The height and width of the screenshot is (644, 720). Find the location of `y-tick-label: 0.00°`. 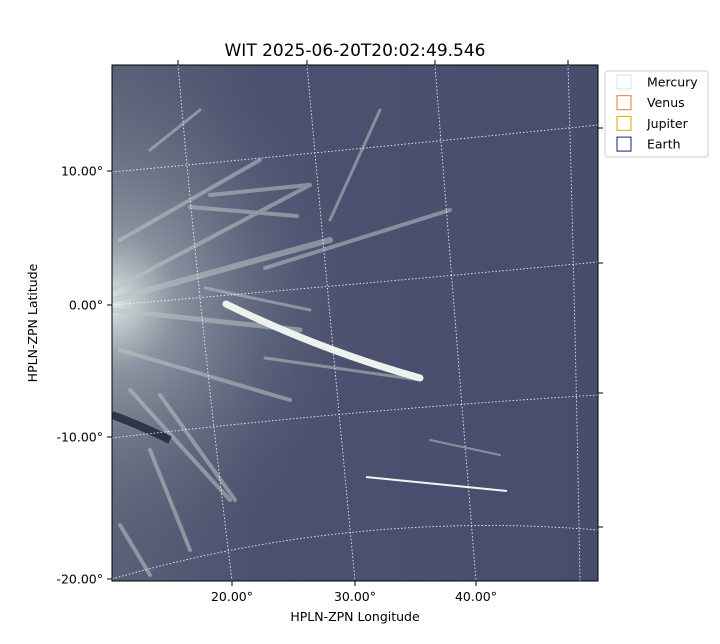

y-tick-label: 0.00° is located at coordinates (86, 305).